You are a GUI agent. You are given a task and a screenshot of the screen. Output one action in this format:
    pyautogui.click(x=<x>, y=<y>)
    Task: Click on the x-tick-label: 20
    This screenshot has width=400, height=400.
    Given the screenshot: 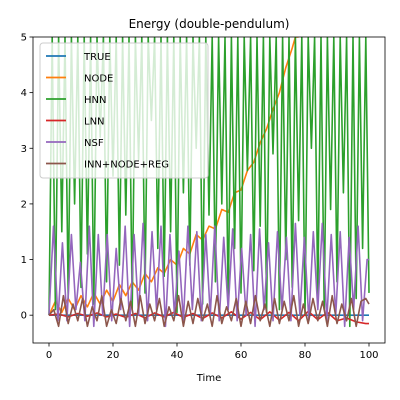 What is the action you would take?
    pyautogui.click(x=113, y=355)
    